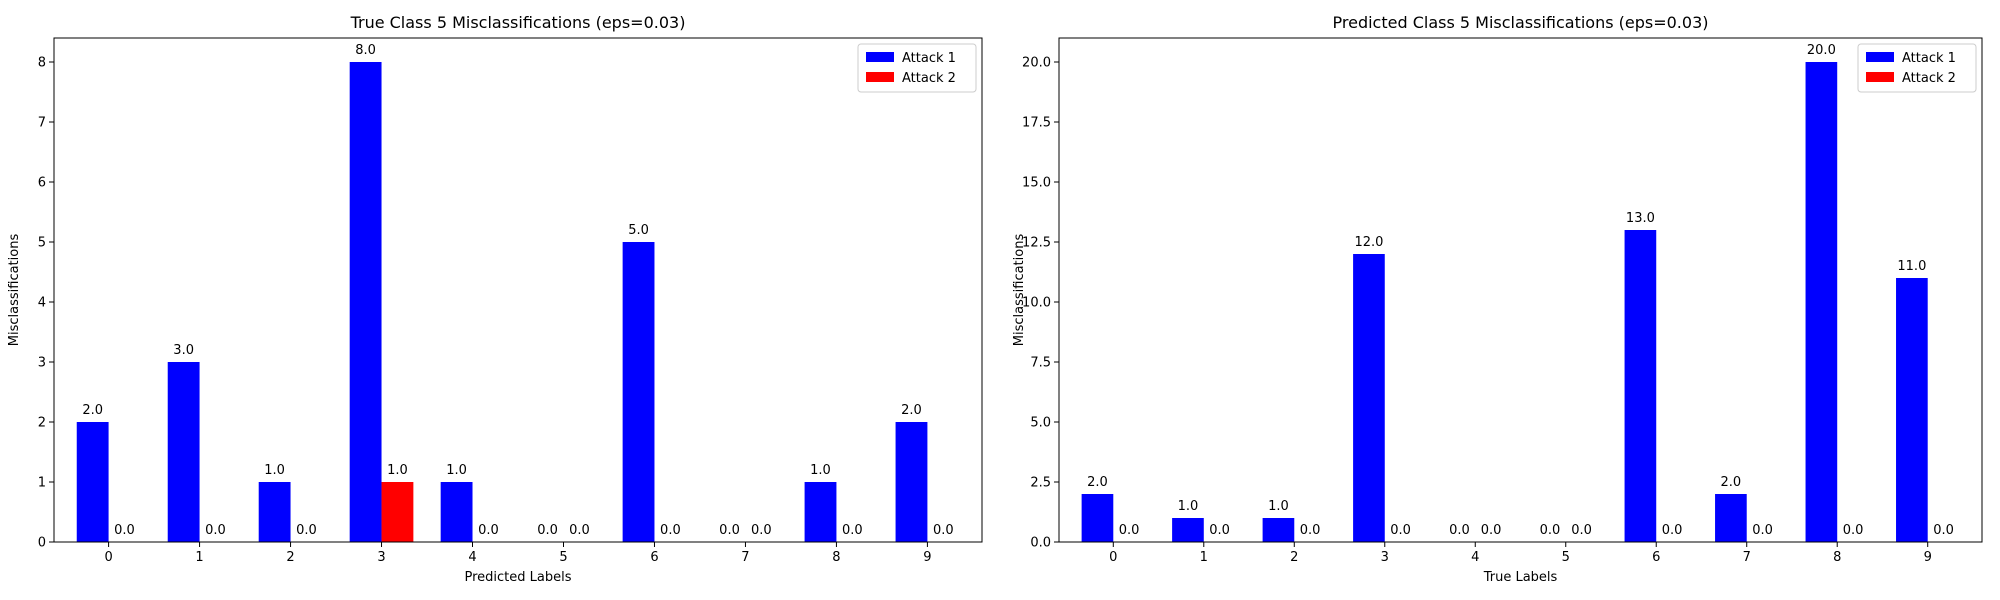 The width and height of the screenshot is (2000, 600). What do you see at coordinates (42, 63) in the screenshot?
I see `y-tick-label: 8` at bounding box center [42, 63].